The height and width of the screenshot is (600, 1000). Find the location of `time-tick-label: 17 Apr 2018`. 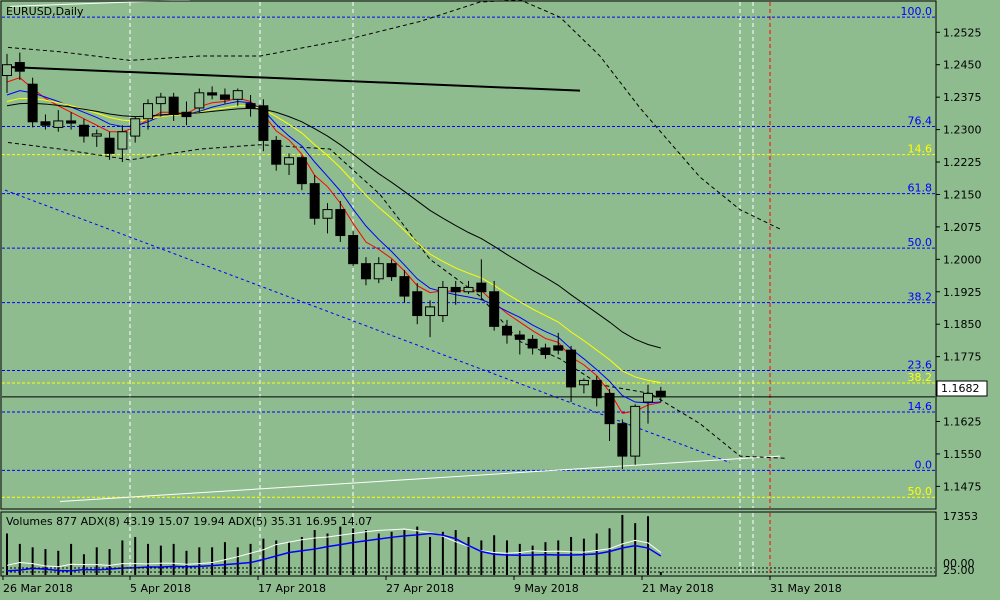

time-tick-label: 17 Apr 2018 is located at coordinates (292, 588).